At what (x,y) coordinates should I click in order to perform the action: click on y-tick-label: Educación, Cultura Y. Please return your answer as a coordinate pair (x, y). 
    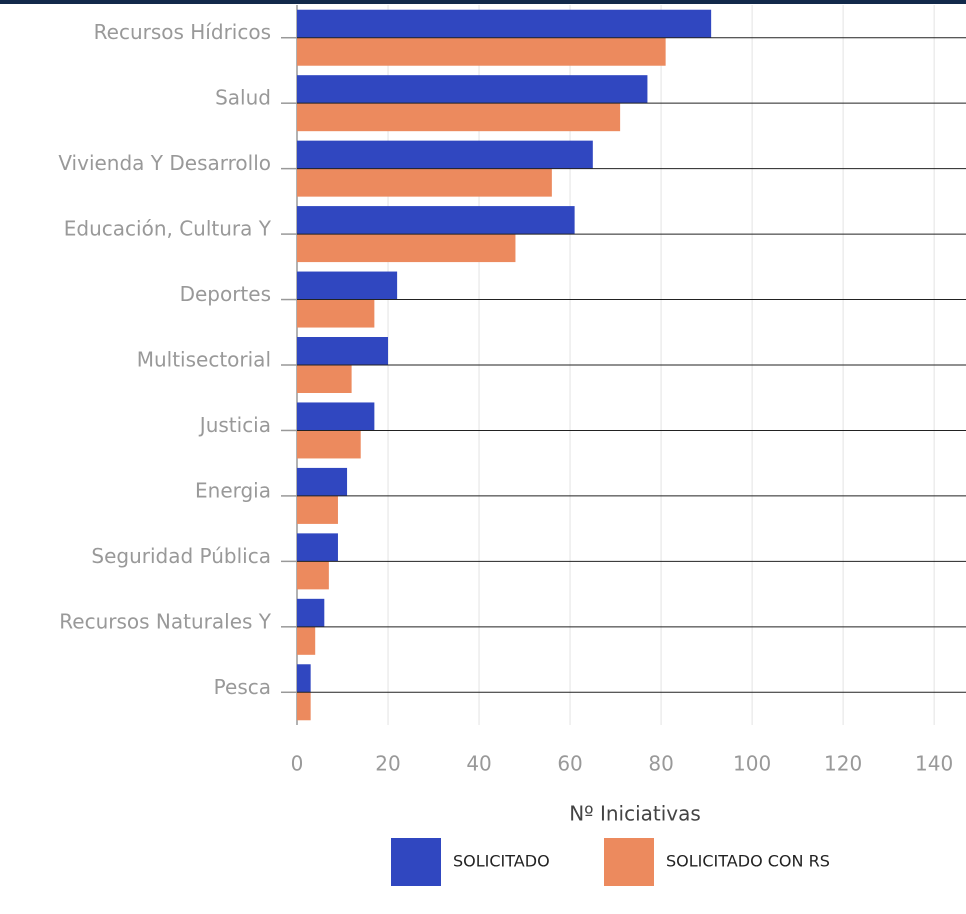
    Looking at the image, I should click on (168, 229).